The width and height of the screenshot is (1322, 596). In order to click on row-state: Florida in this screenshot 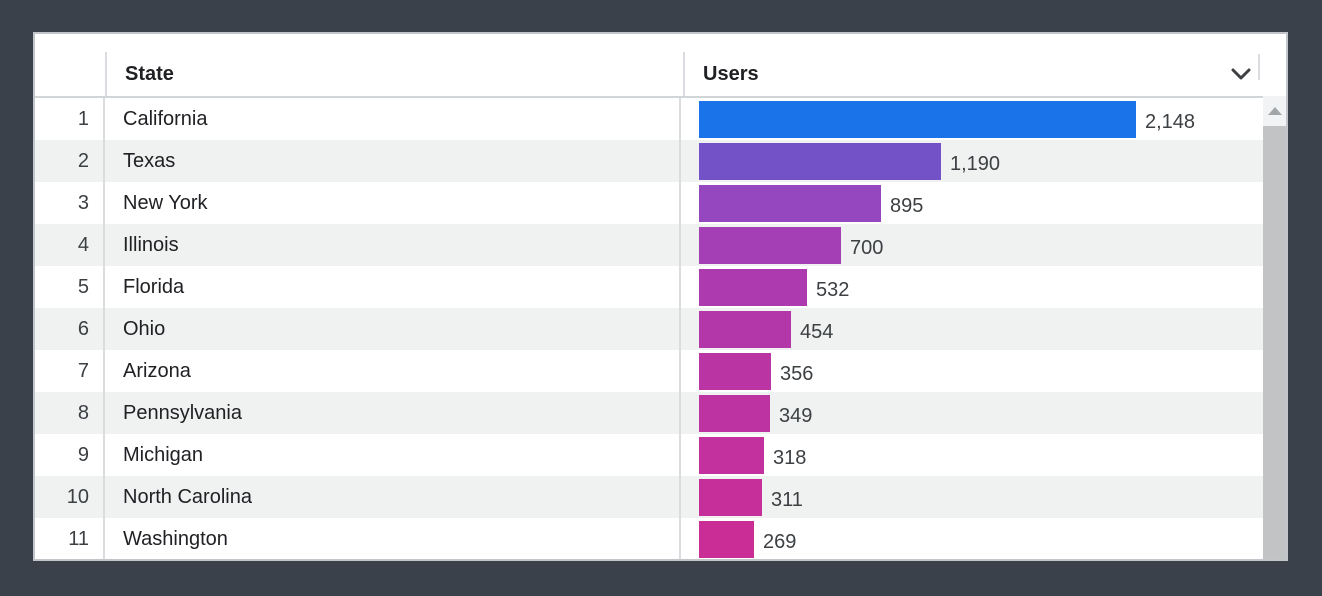, I will do `click(393, 287)`.